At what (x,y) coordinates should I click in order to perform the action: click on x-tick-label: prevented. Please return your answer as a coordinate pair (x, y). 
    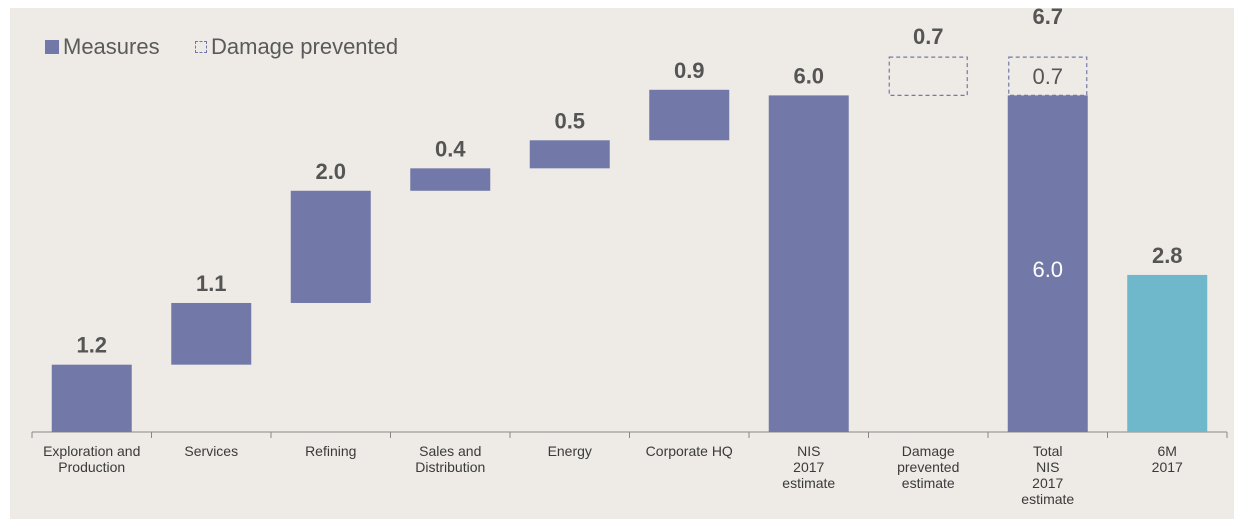
    Looking at the image, I should click on (928, 467).